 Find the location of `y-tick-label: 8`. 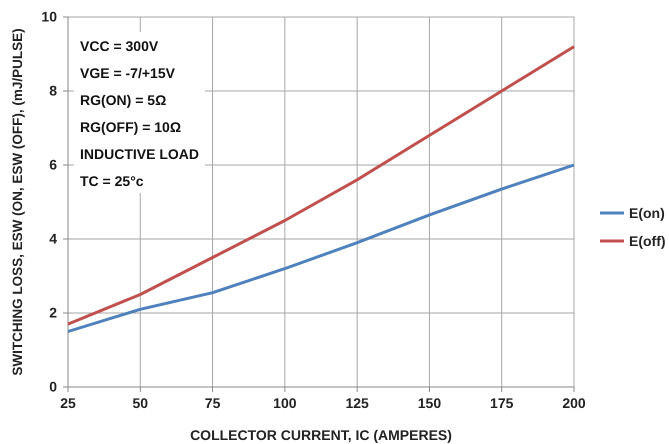

y-tick-label: 8 is located at coordinates (53, 90).